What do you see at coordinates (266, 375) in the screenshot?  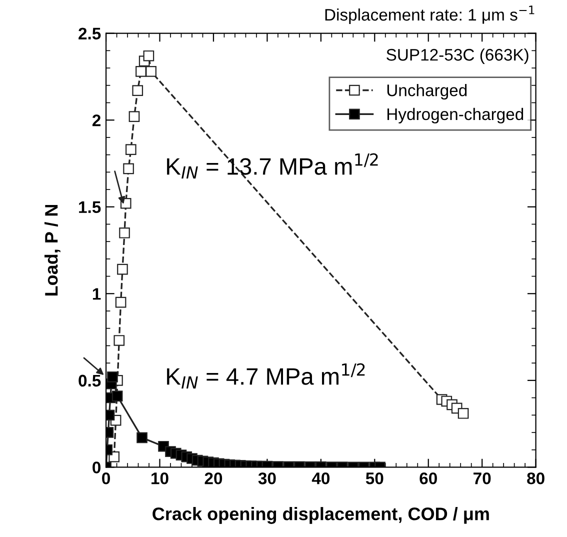 I see `annotation: K$_{IN}$ = 4.7 MPa m$^{1/2}$` at bounding box center [266, 375].